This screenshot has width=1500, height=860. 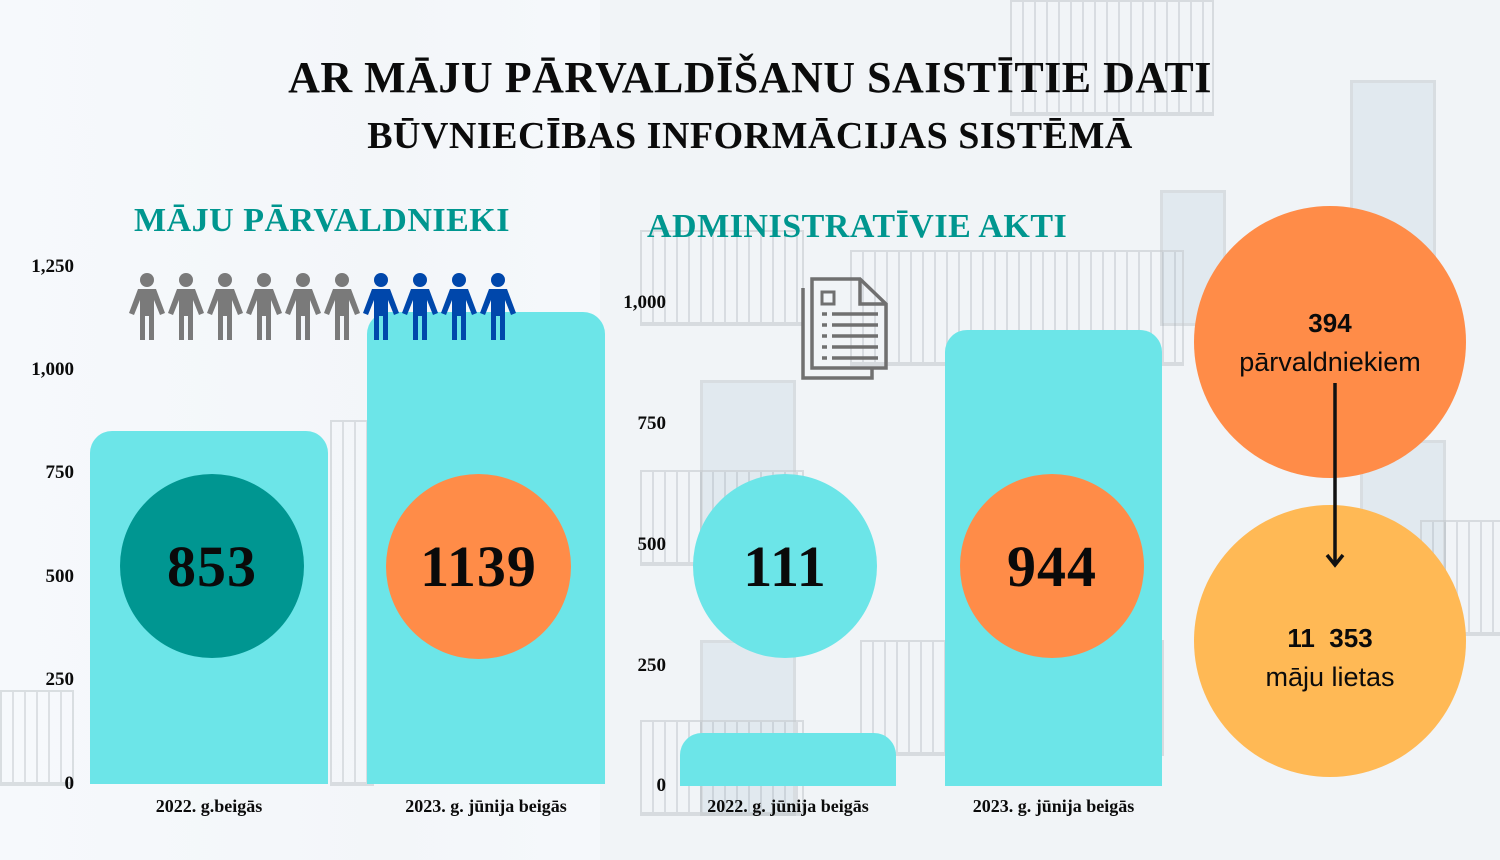 I want to click on value-circle-2022-admin-acts: 111, so click(x=785, y=566).